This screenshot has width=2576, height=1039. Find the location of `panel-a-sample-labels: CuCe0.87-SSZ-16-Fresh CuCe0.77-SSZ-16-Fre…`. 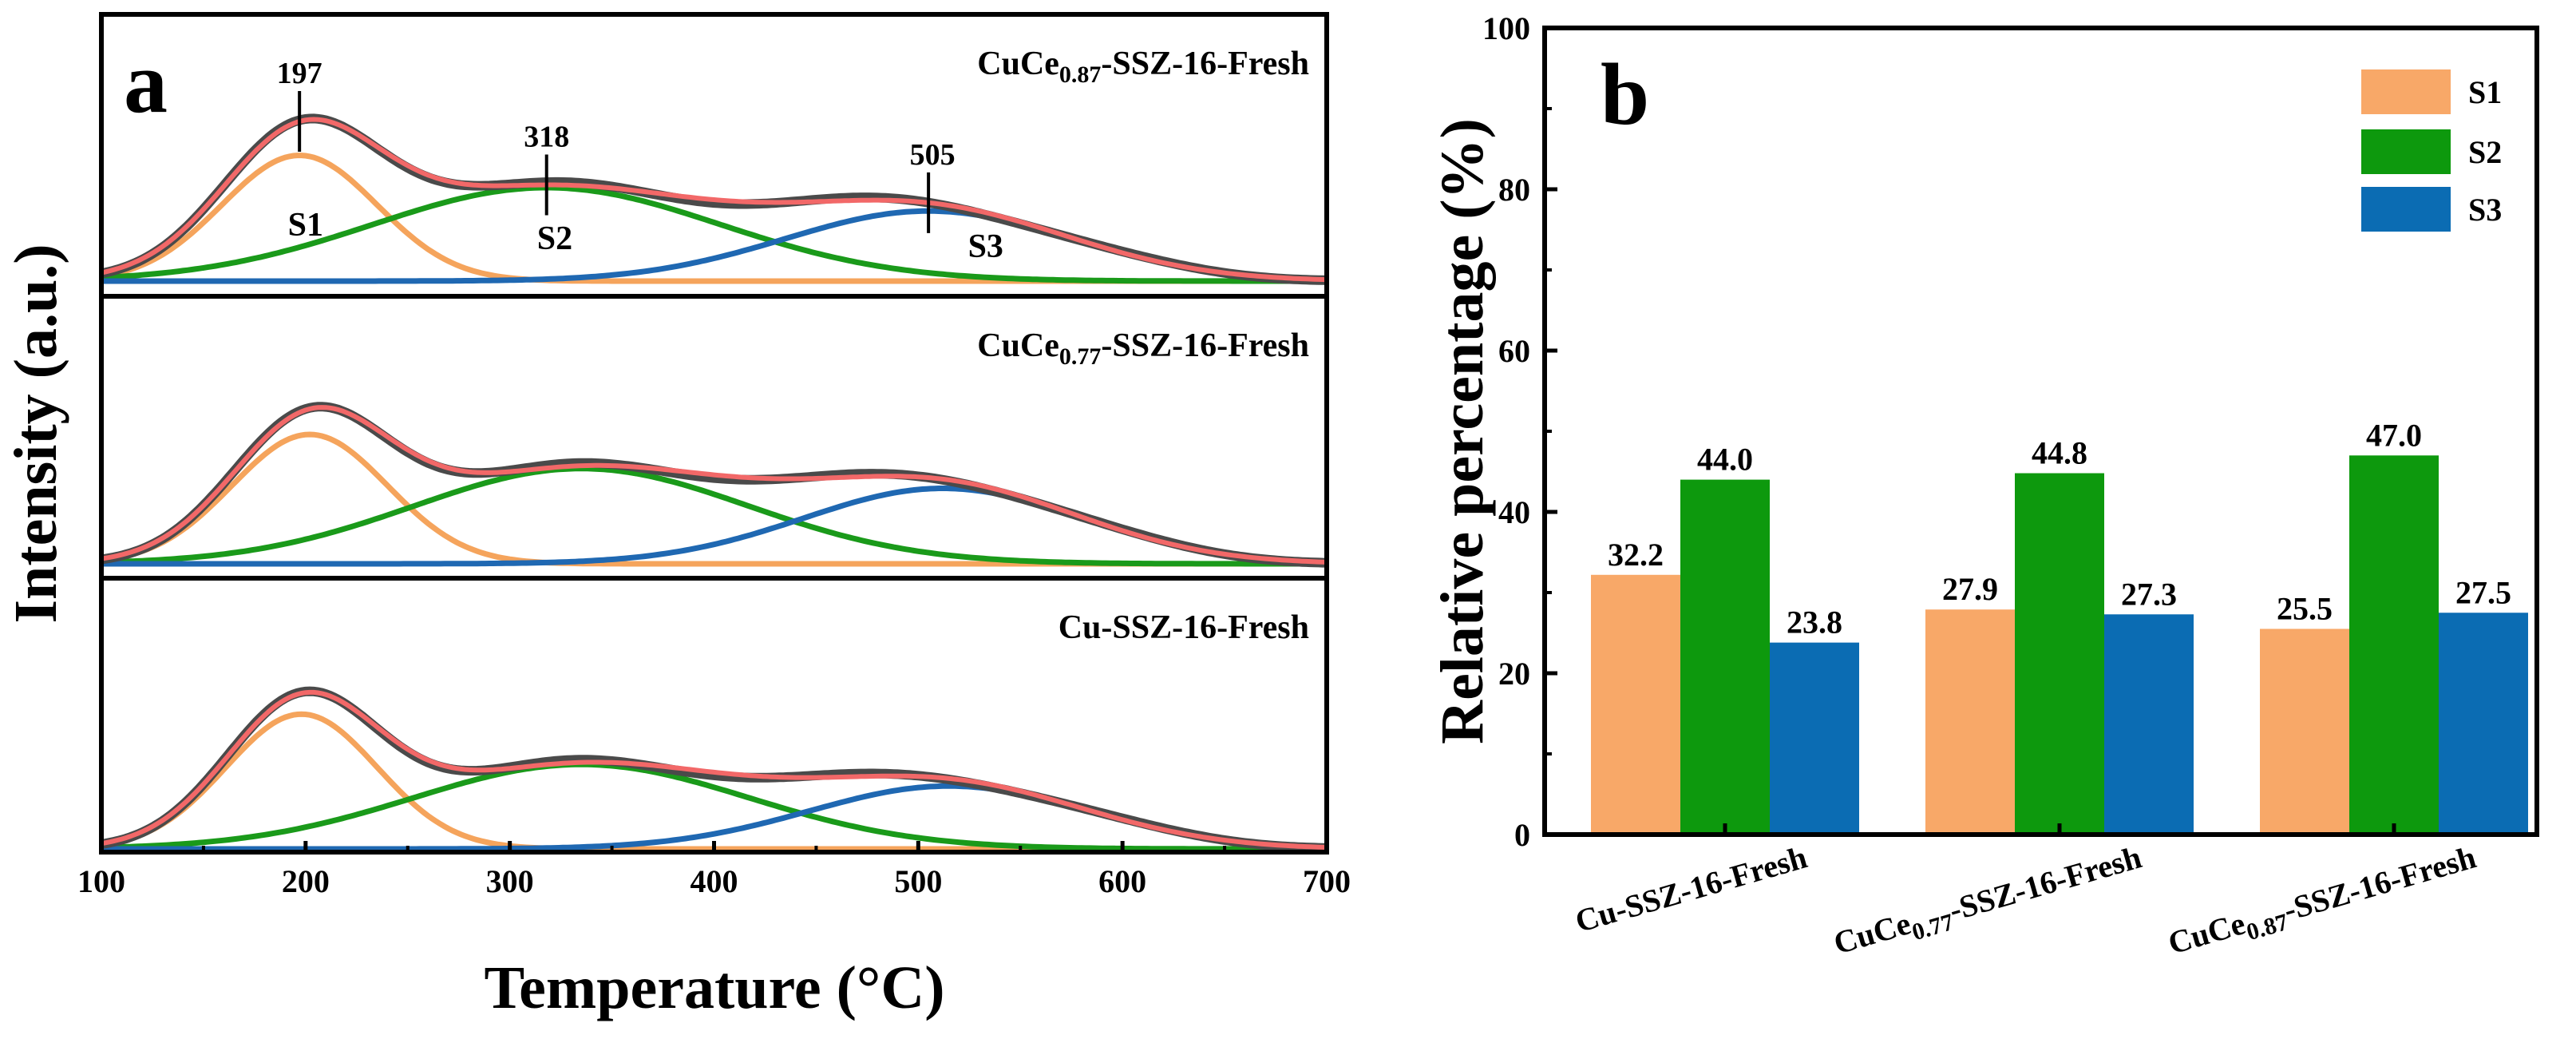

panel-a-sample-labels: CuCe0.87-SSZ-16-Fresh CuCe0.77-SSZ-16-Fre… is located at coordinates (1143, 346).